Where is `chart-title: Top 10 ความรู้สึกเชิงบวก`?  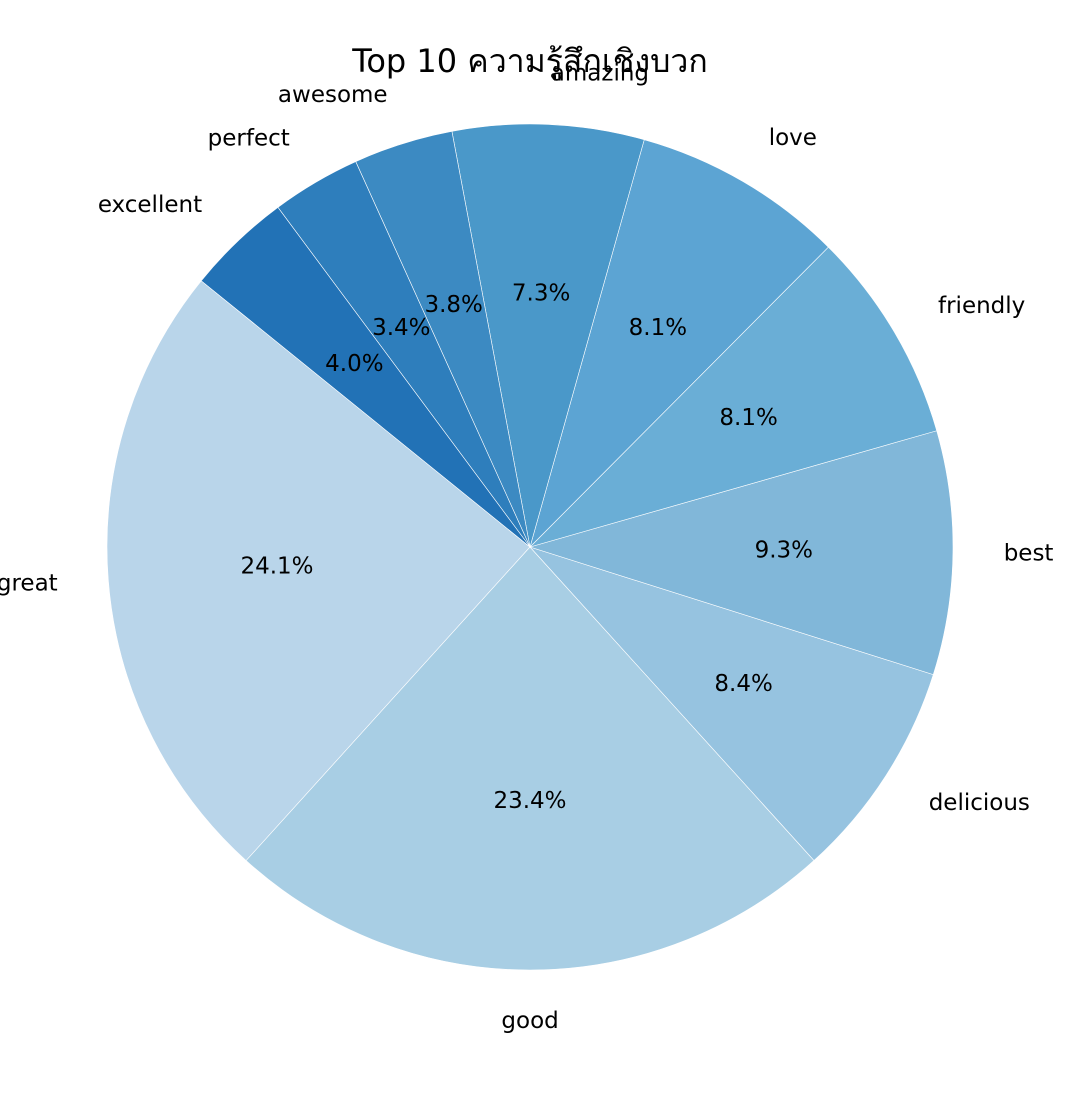
chart-title: Top 10 ความรู้สึกเชิงบวก is located at coordinates (529, 61).